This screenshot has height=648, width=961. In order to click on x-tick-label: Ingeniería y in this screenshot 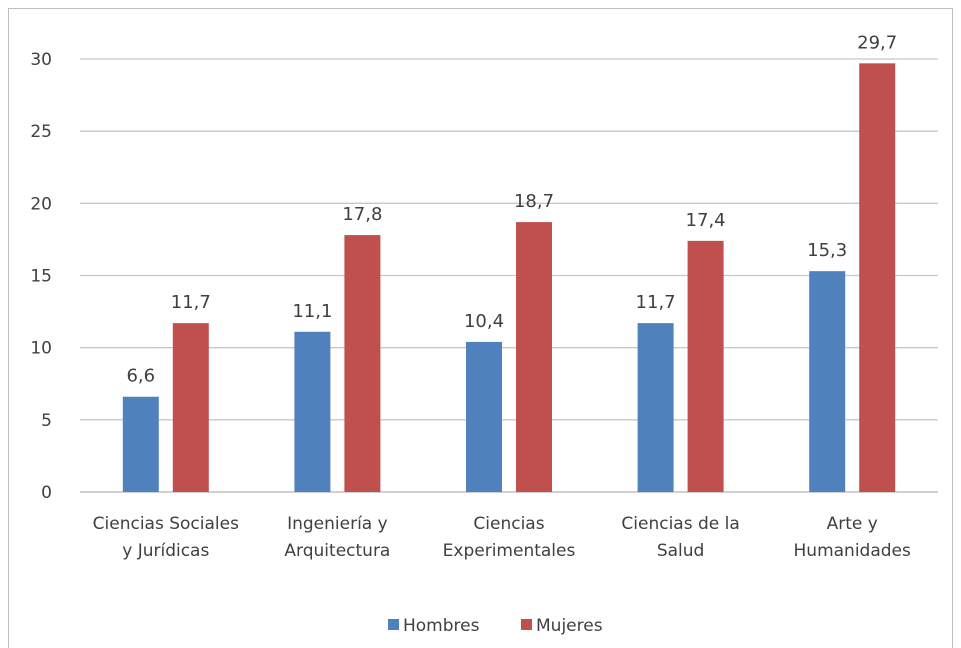, I will do `click(337, 524)`.